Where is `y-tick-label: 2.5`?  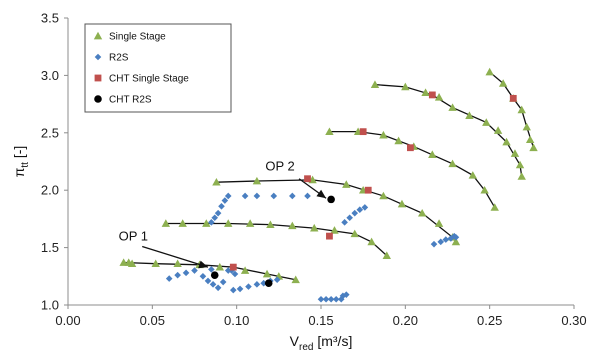
y-tick-label: 2.5 is located at coordinates (50, 132).